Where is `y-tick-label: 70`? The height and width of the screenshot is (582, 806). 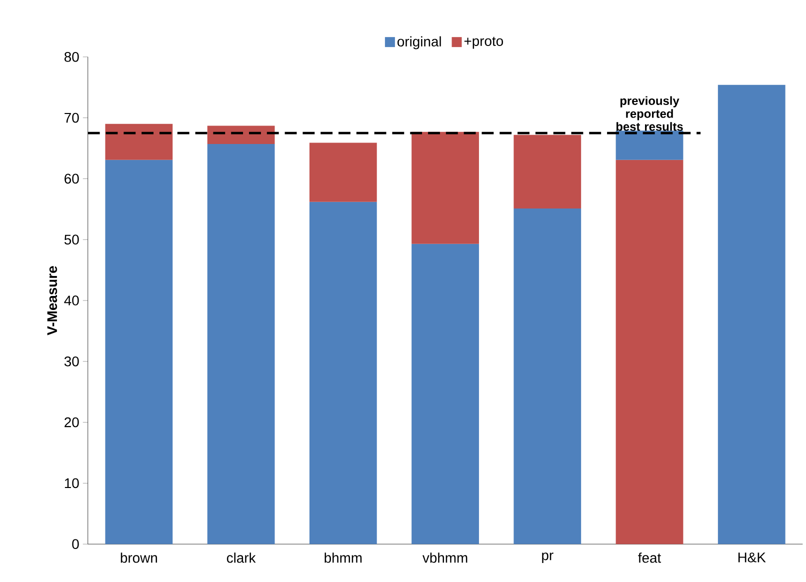 y-tick-label: 70 is located at coordinates (71, 117).